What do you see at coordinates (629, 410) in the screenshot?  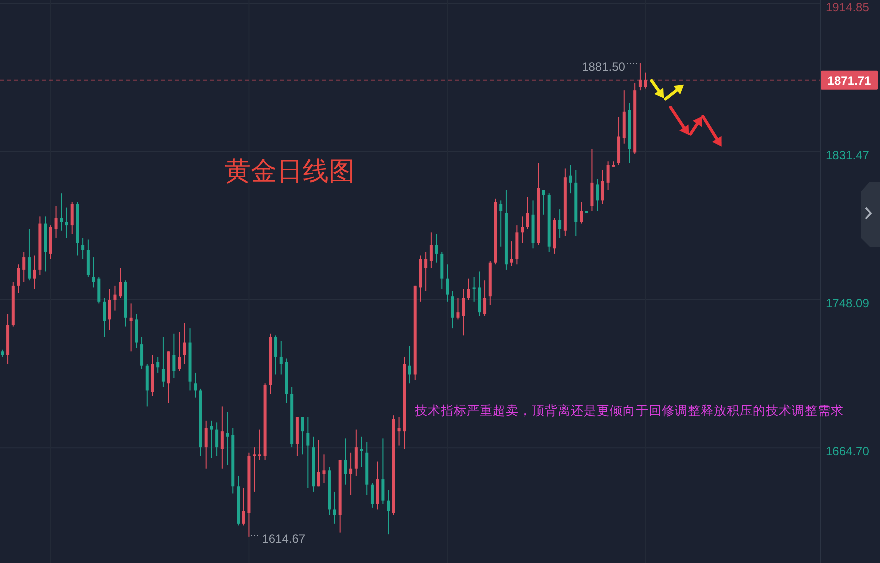 I see `annotation: 技术指标严重超卖，顶背离还是更倾向于回修调整释放积压的技术调整需求` at bounding box center [629, 410].